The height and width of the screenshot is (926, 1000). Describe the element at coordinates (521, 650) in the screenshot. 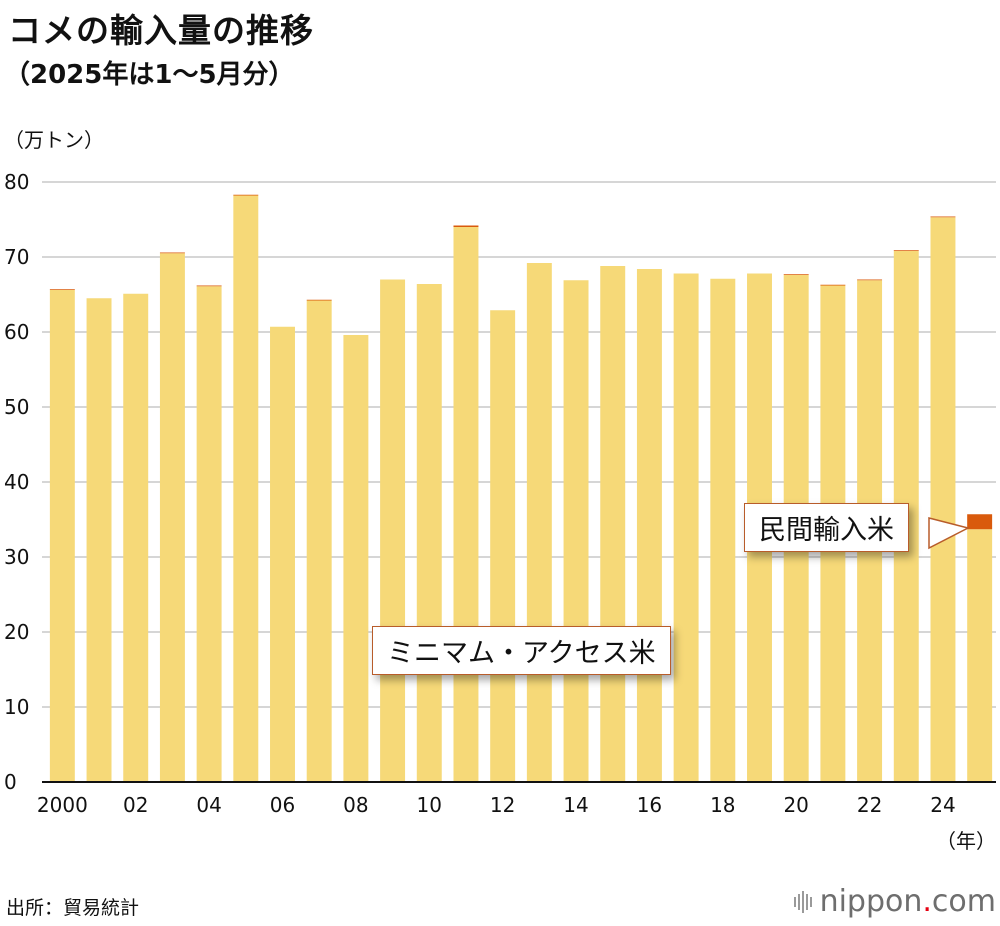

I see `legend-callout-minimum-access: ミニマム・アクセス米` at that location.